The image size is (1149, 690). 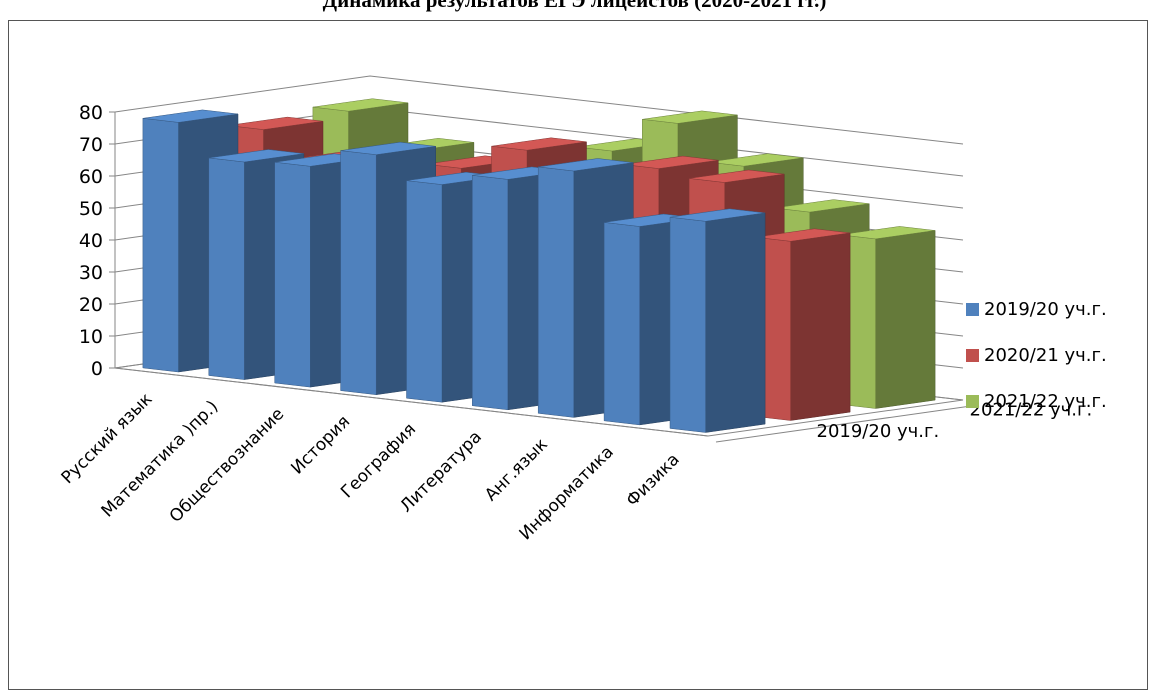 I want to click on legend-item-3: 2021/22 уч.г., so click(x=1036, y=401).